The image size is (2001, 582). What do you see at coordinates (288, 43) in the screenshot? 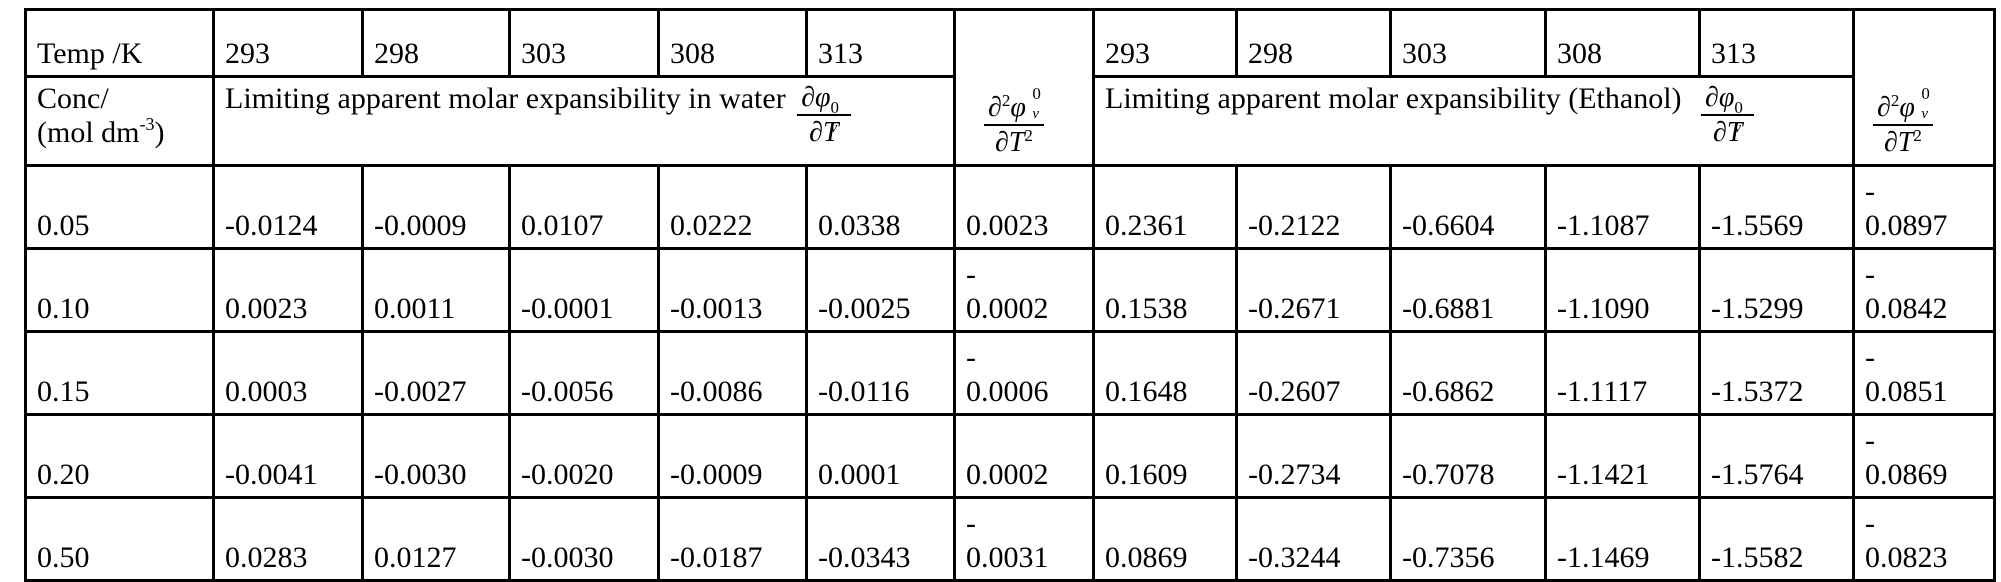
I see `water-temp-293: 293` at bounding box center [288, 43].